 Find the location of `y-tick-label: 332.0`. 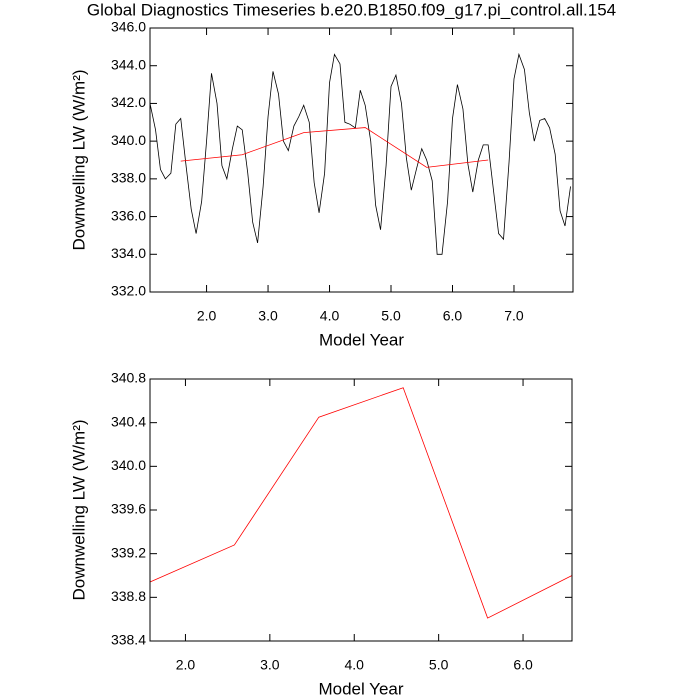

y-tick-label: 332.0 is located at coordinates (128, 291).